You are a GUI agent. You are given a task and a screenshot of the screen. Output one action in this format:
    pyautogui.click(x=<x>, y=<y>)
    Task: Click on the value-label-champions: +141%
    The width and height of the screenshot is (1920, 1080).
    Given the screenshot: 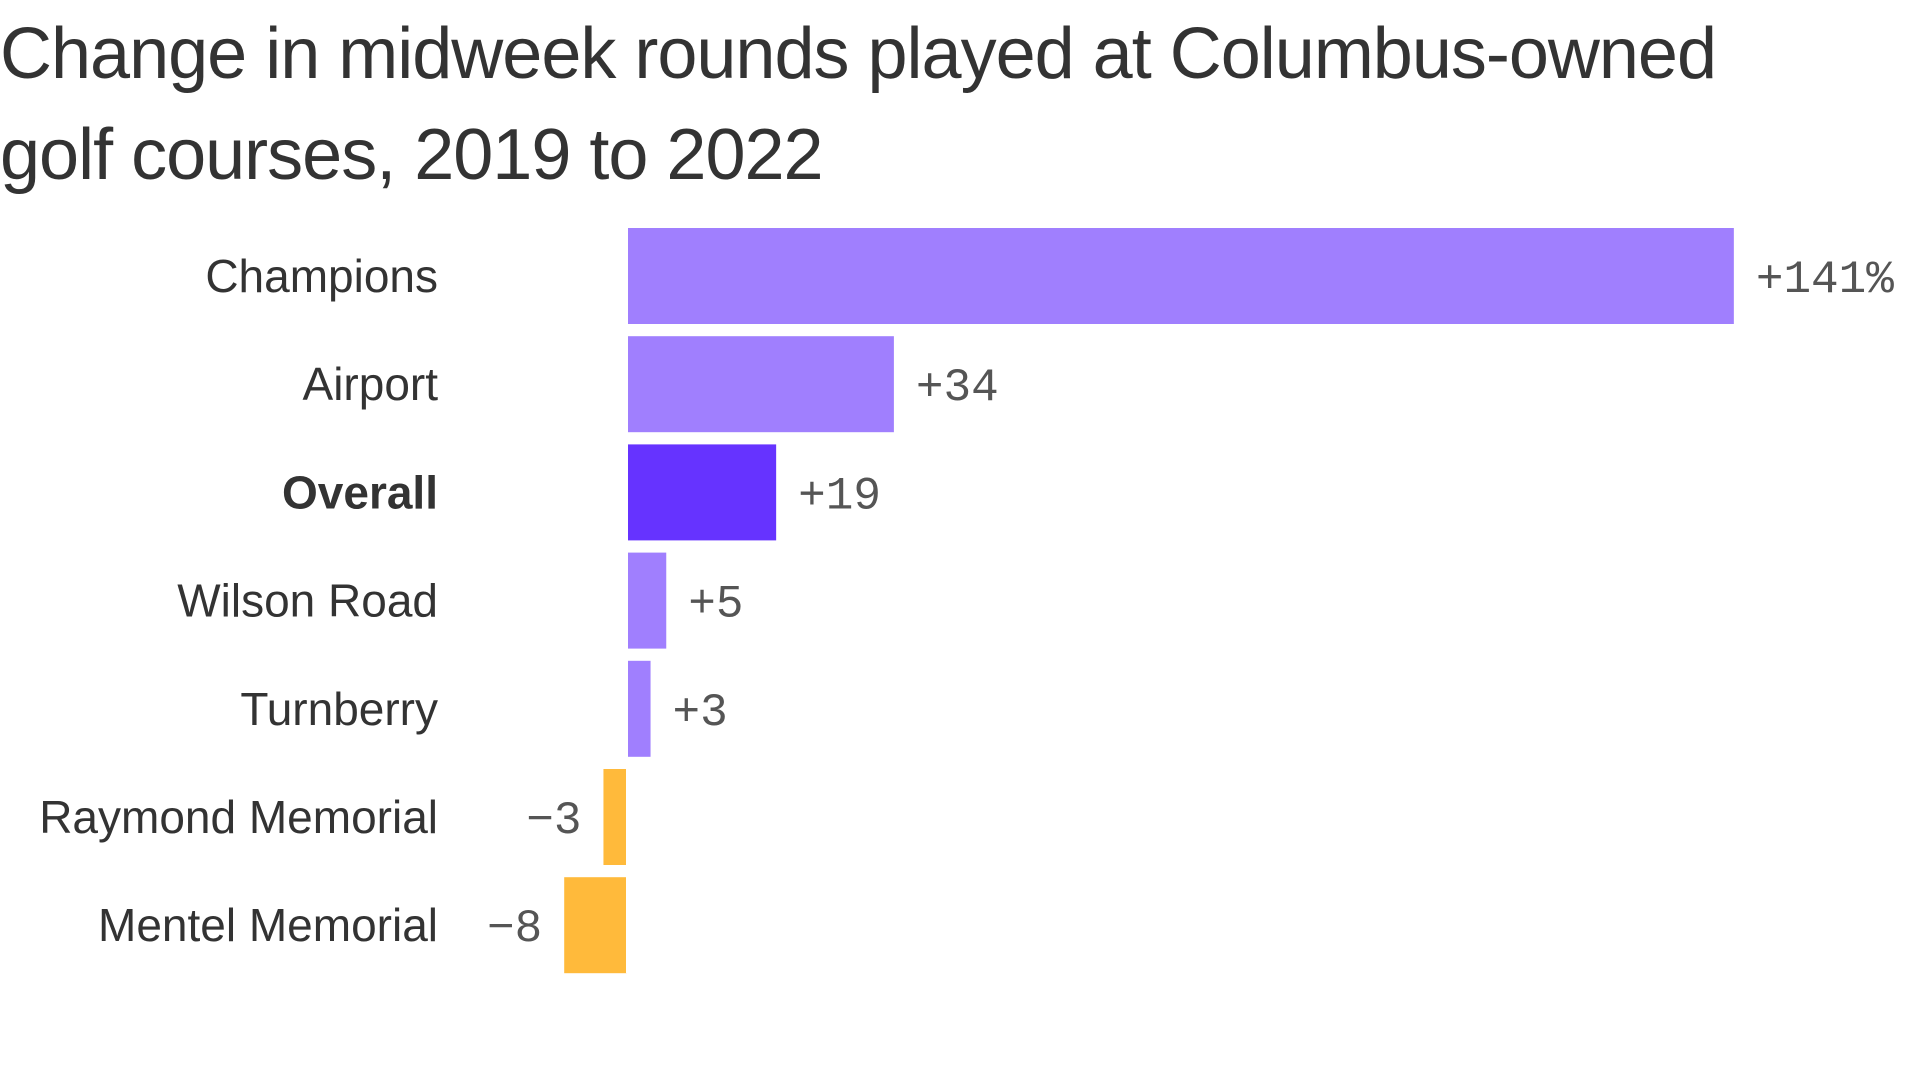 What is the action you would take?
    pyautogui.click(x=1825, y=280)
    